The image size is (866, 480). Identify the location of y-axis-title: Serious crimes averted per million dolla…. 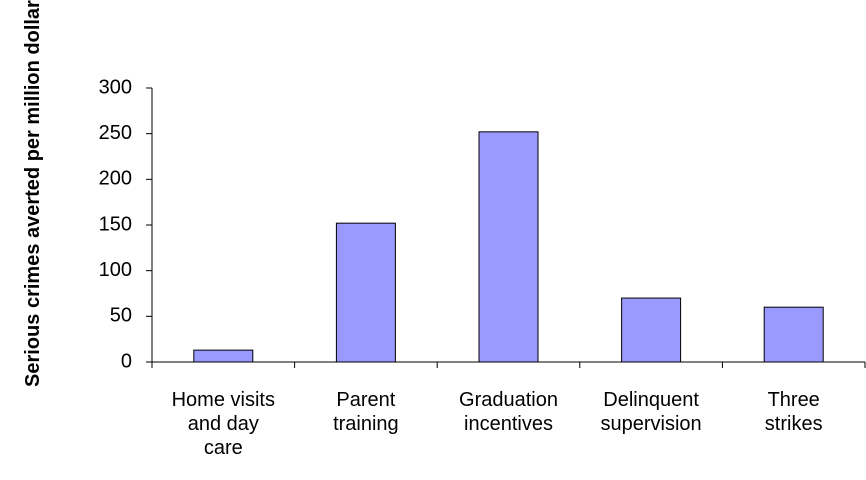
(33, 193).